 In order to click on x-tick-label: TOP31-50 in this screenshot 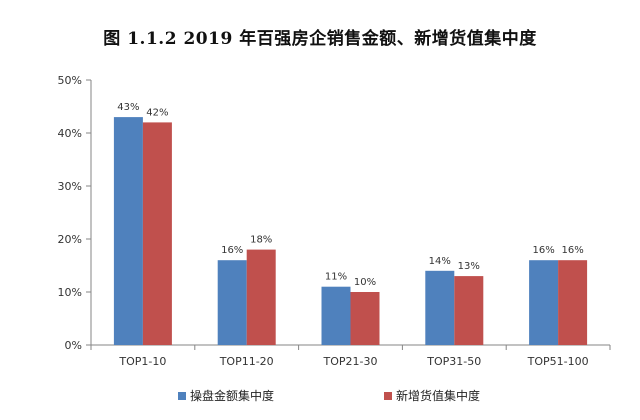, I will do `click(453, 361)`.